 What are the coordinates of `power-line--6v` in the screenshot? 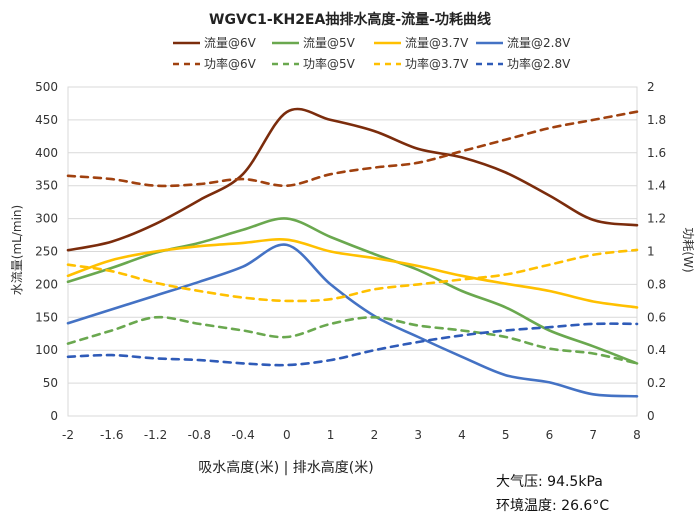 It's located at (352, 149).